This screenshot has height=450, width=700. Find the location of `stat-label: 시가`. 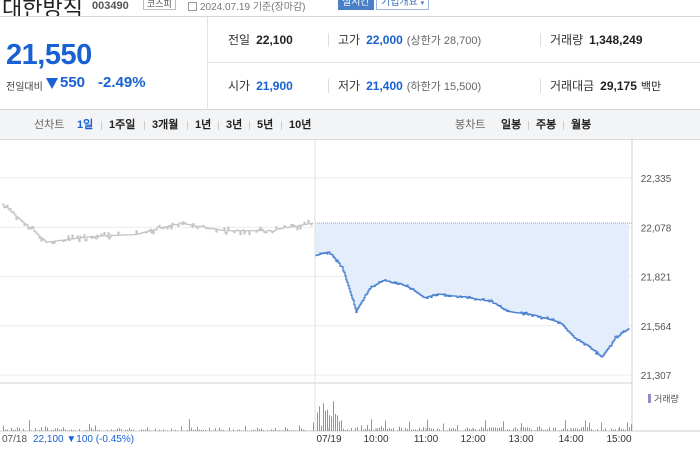

stat-label: 시가 is located at coordinates (239, 86).